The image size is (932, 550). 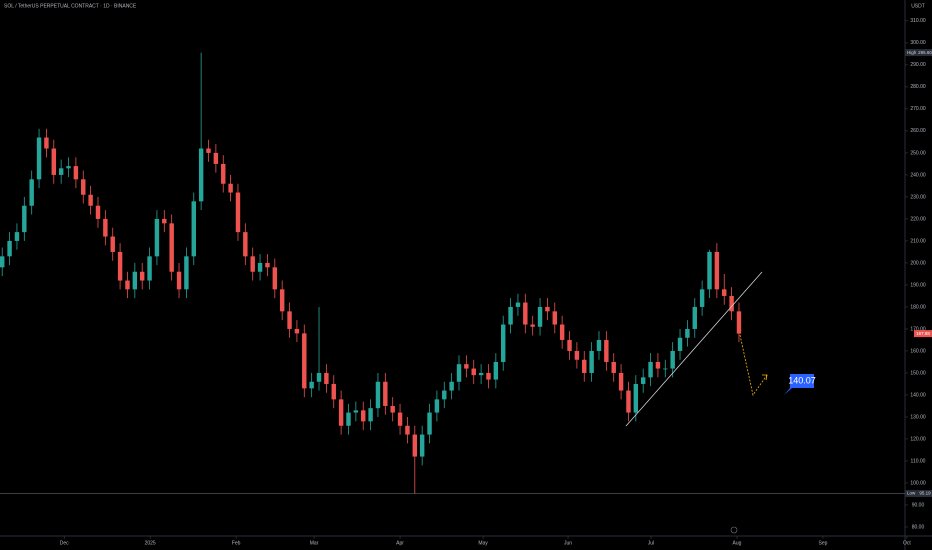 I want to click on y-tick-label: 300.00, so click(x=918, y=43).